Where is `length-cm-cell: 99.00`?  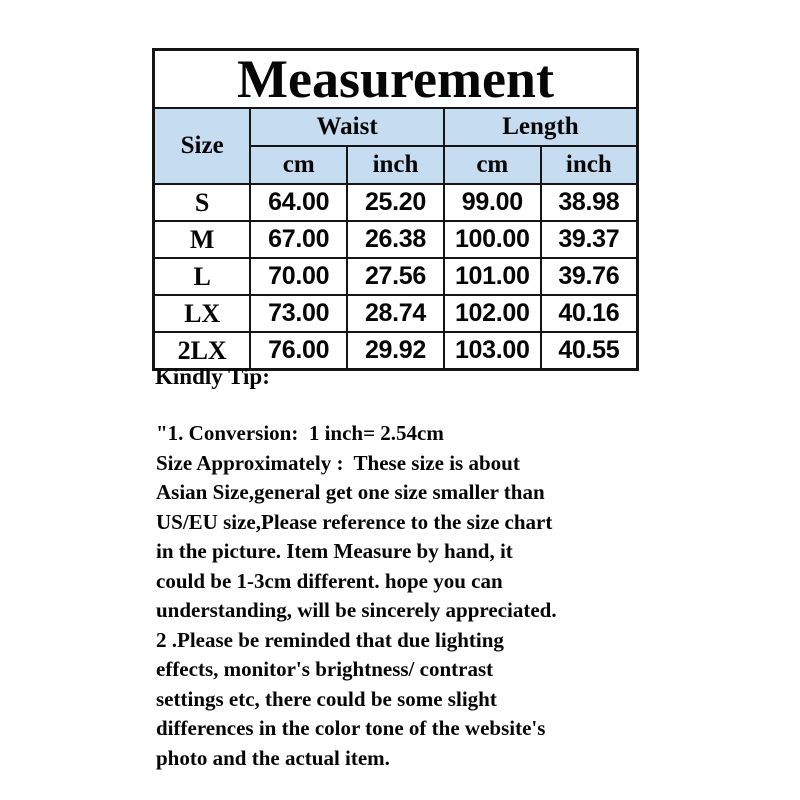
length-cm-cell: 99.00 is located at coordinates (492, 202).